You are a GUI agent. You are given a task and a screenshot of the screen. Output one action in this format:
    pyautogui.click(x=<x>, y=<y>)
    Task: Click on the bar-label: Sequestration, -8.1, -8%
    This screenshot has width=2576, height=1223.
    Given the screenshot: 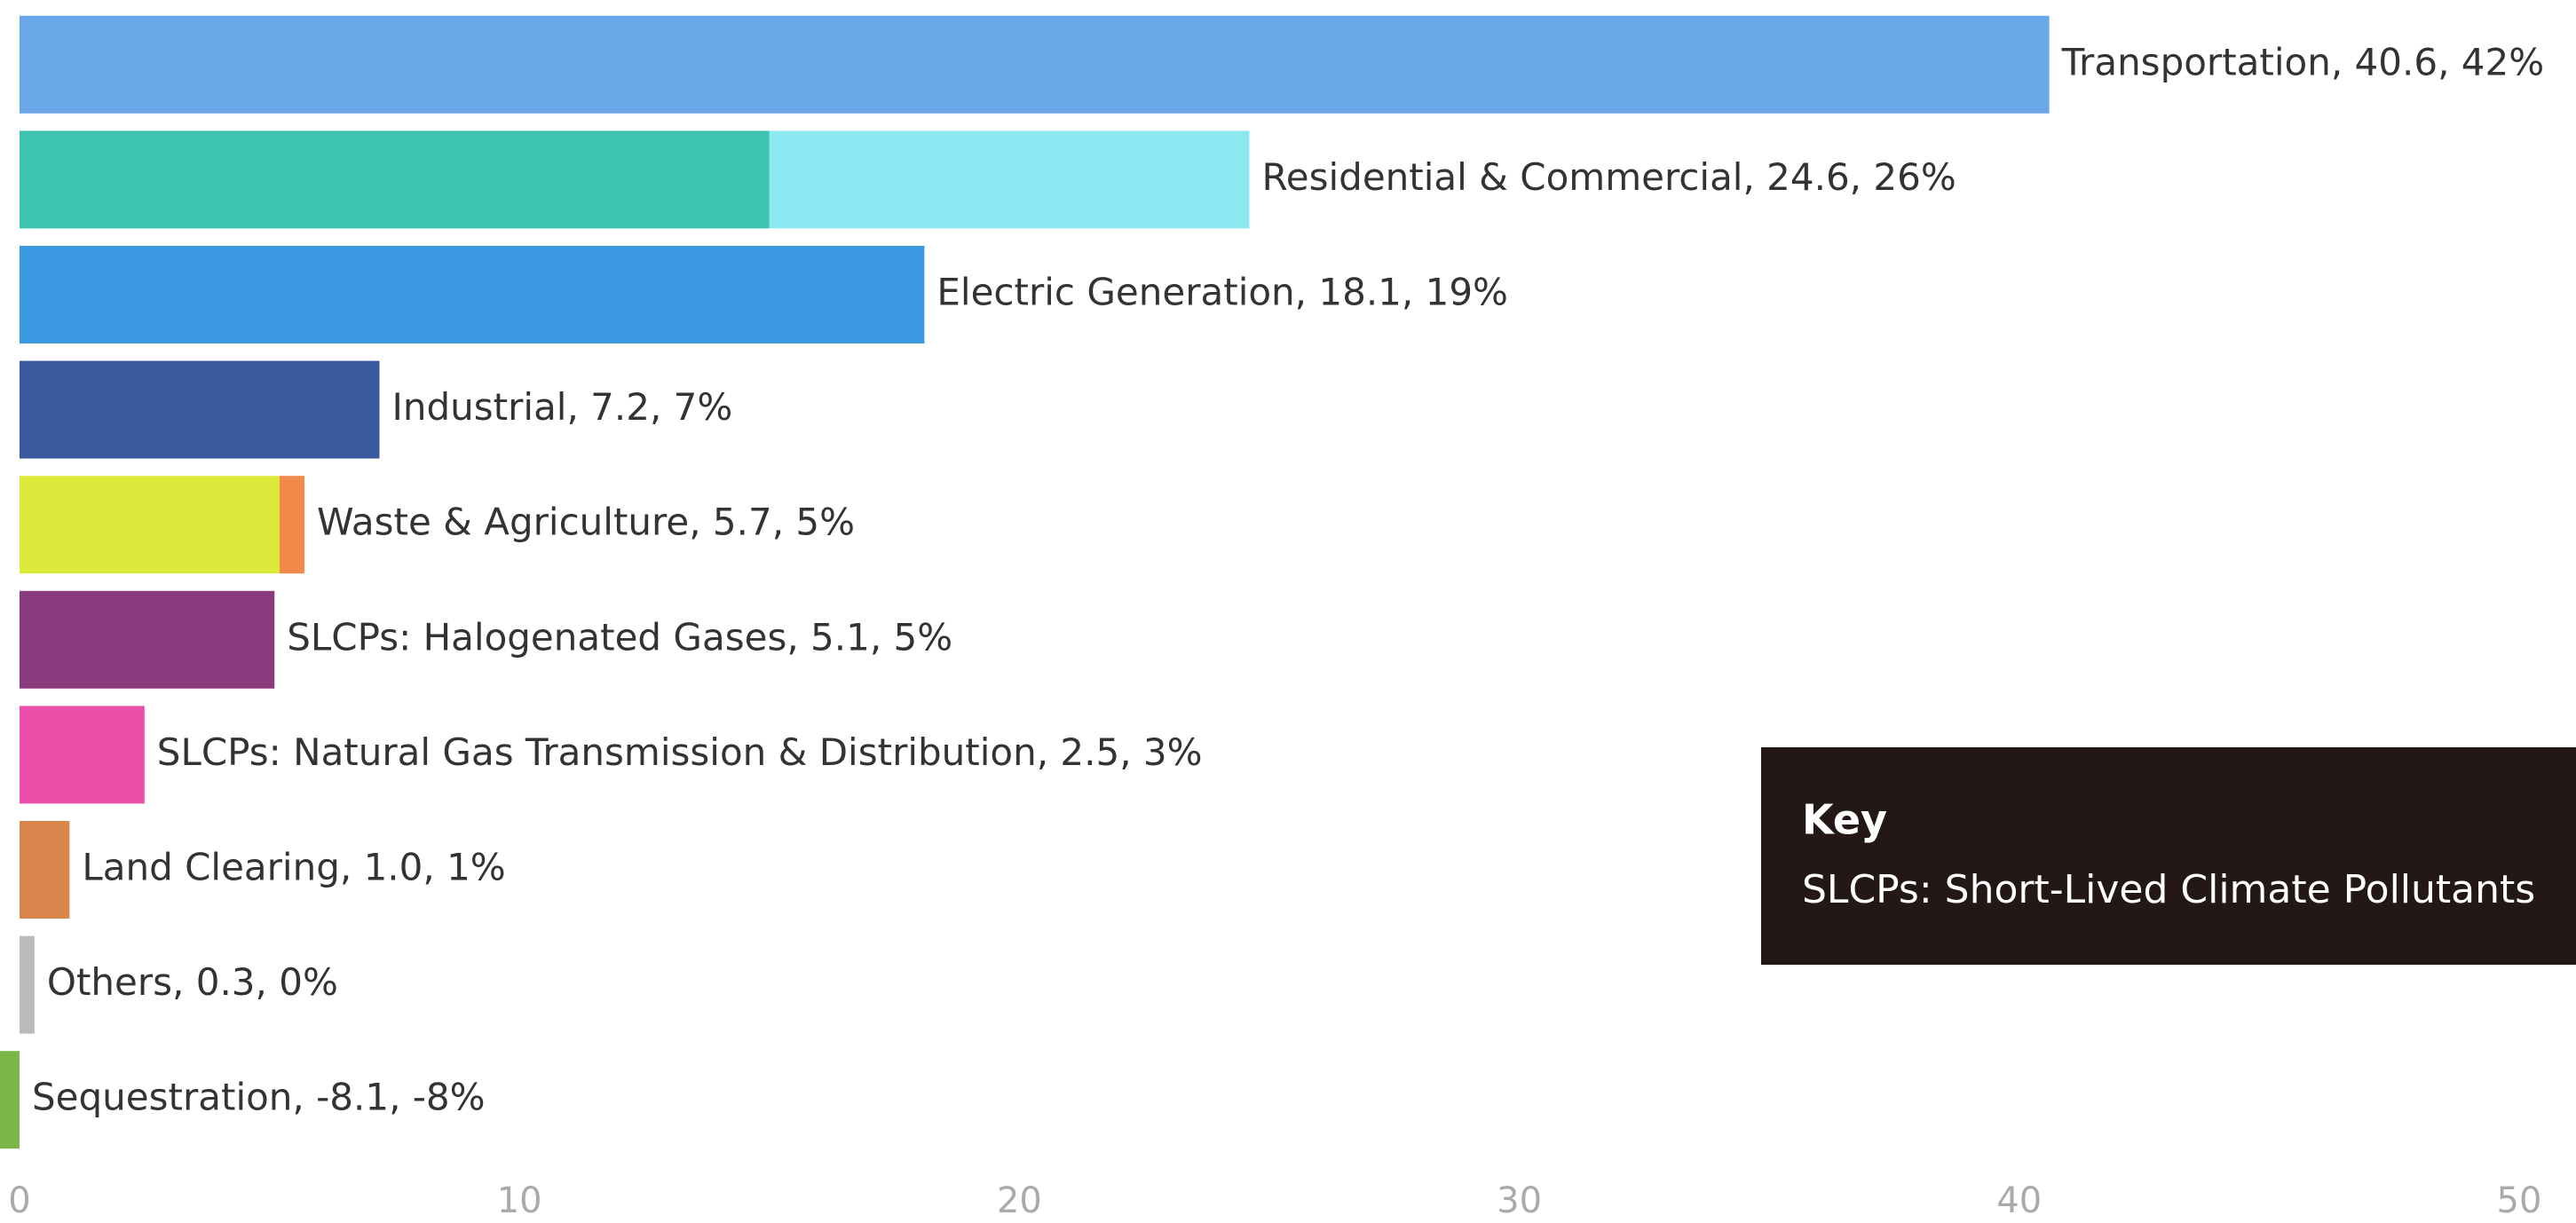 What is the action you would take?
    pyautogui.click(x=259, y=1097)
    